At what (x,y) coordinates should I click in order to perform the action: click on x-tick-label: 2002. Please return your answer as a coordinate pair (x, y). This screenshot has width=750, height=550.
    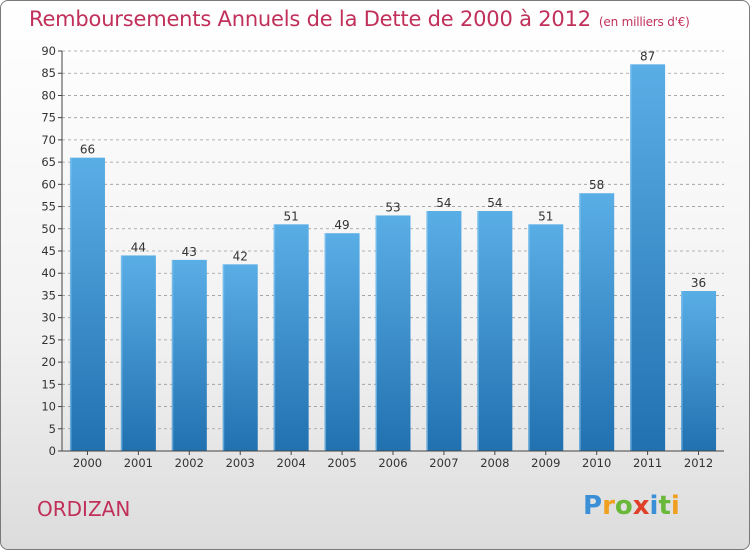
    Looking at the image, I should click on (189, 463).